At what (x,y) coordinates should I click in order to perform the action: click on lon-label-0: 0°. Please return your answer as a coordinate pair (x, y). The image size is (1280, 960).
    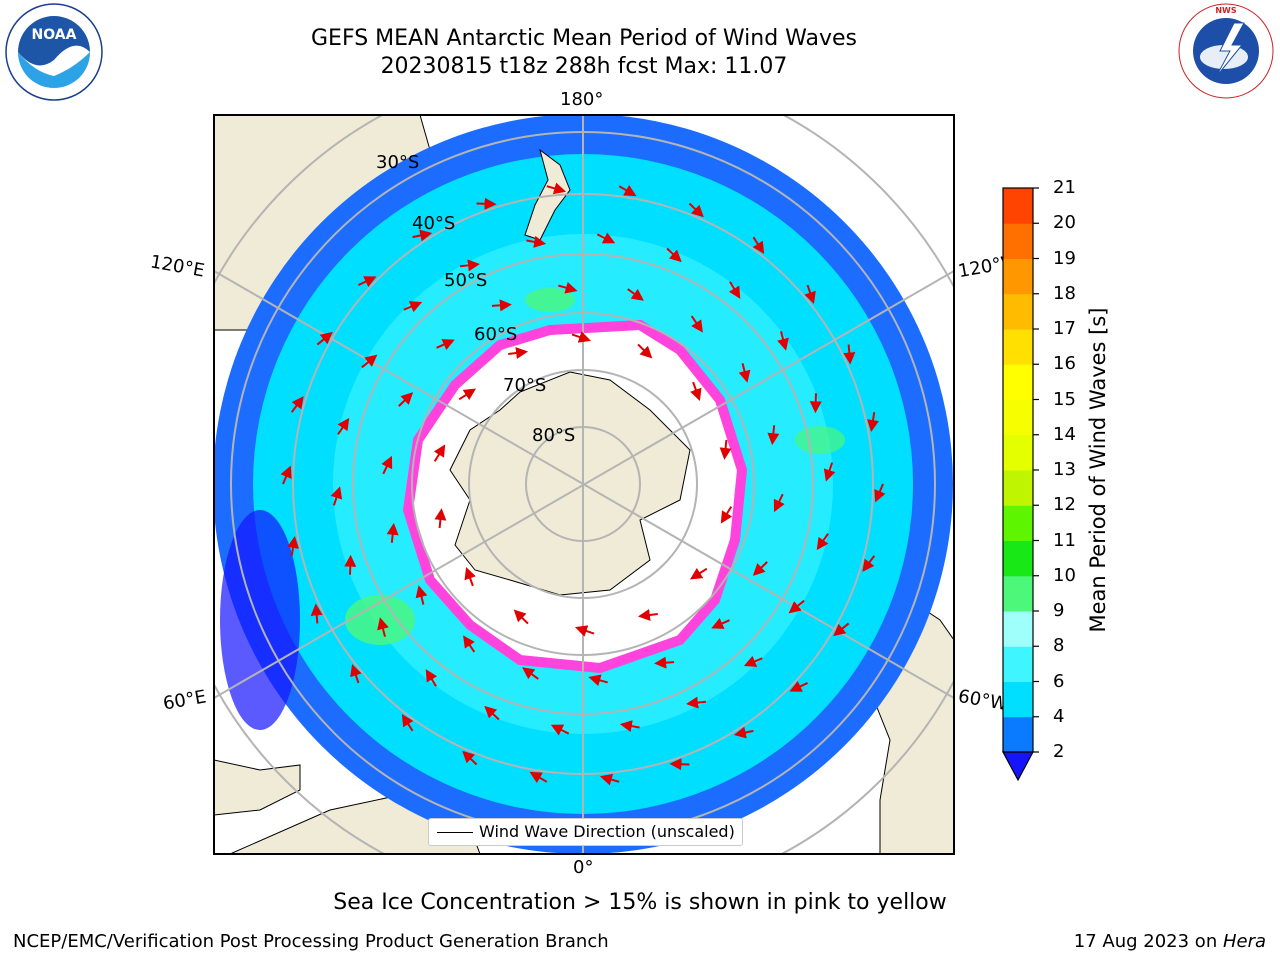
    Looking at the image, I should click on (583, 867).